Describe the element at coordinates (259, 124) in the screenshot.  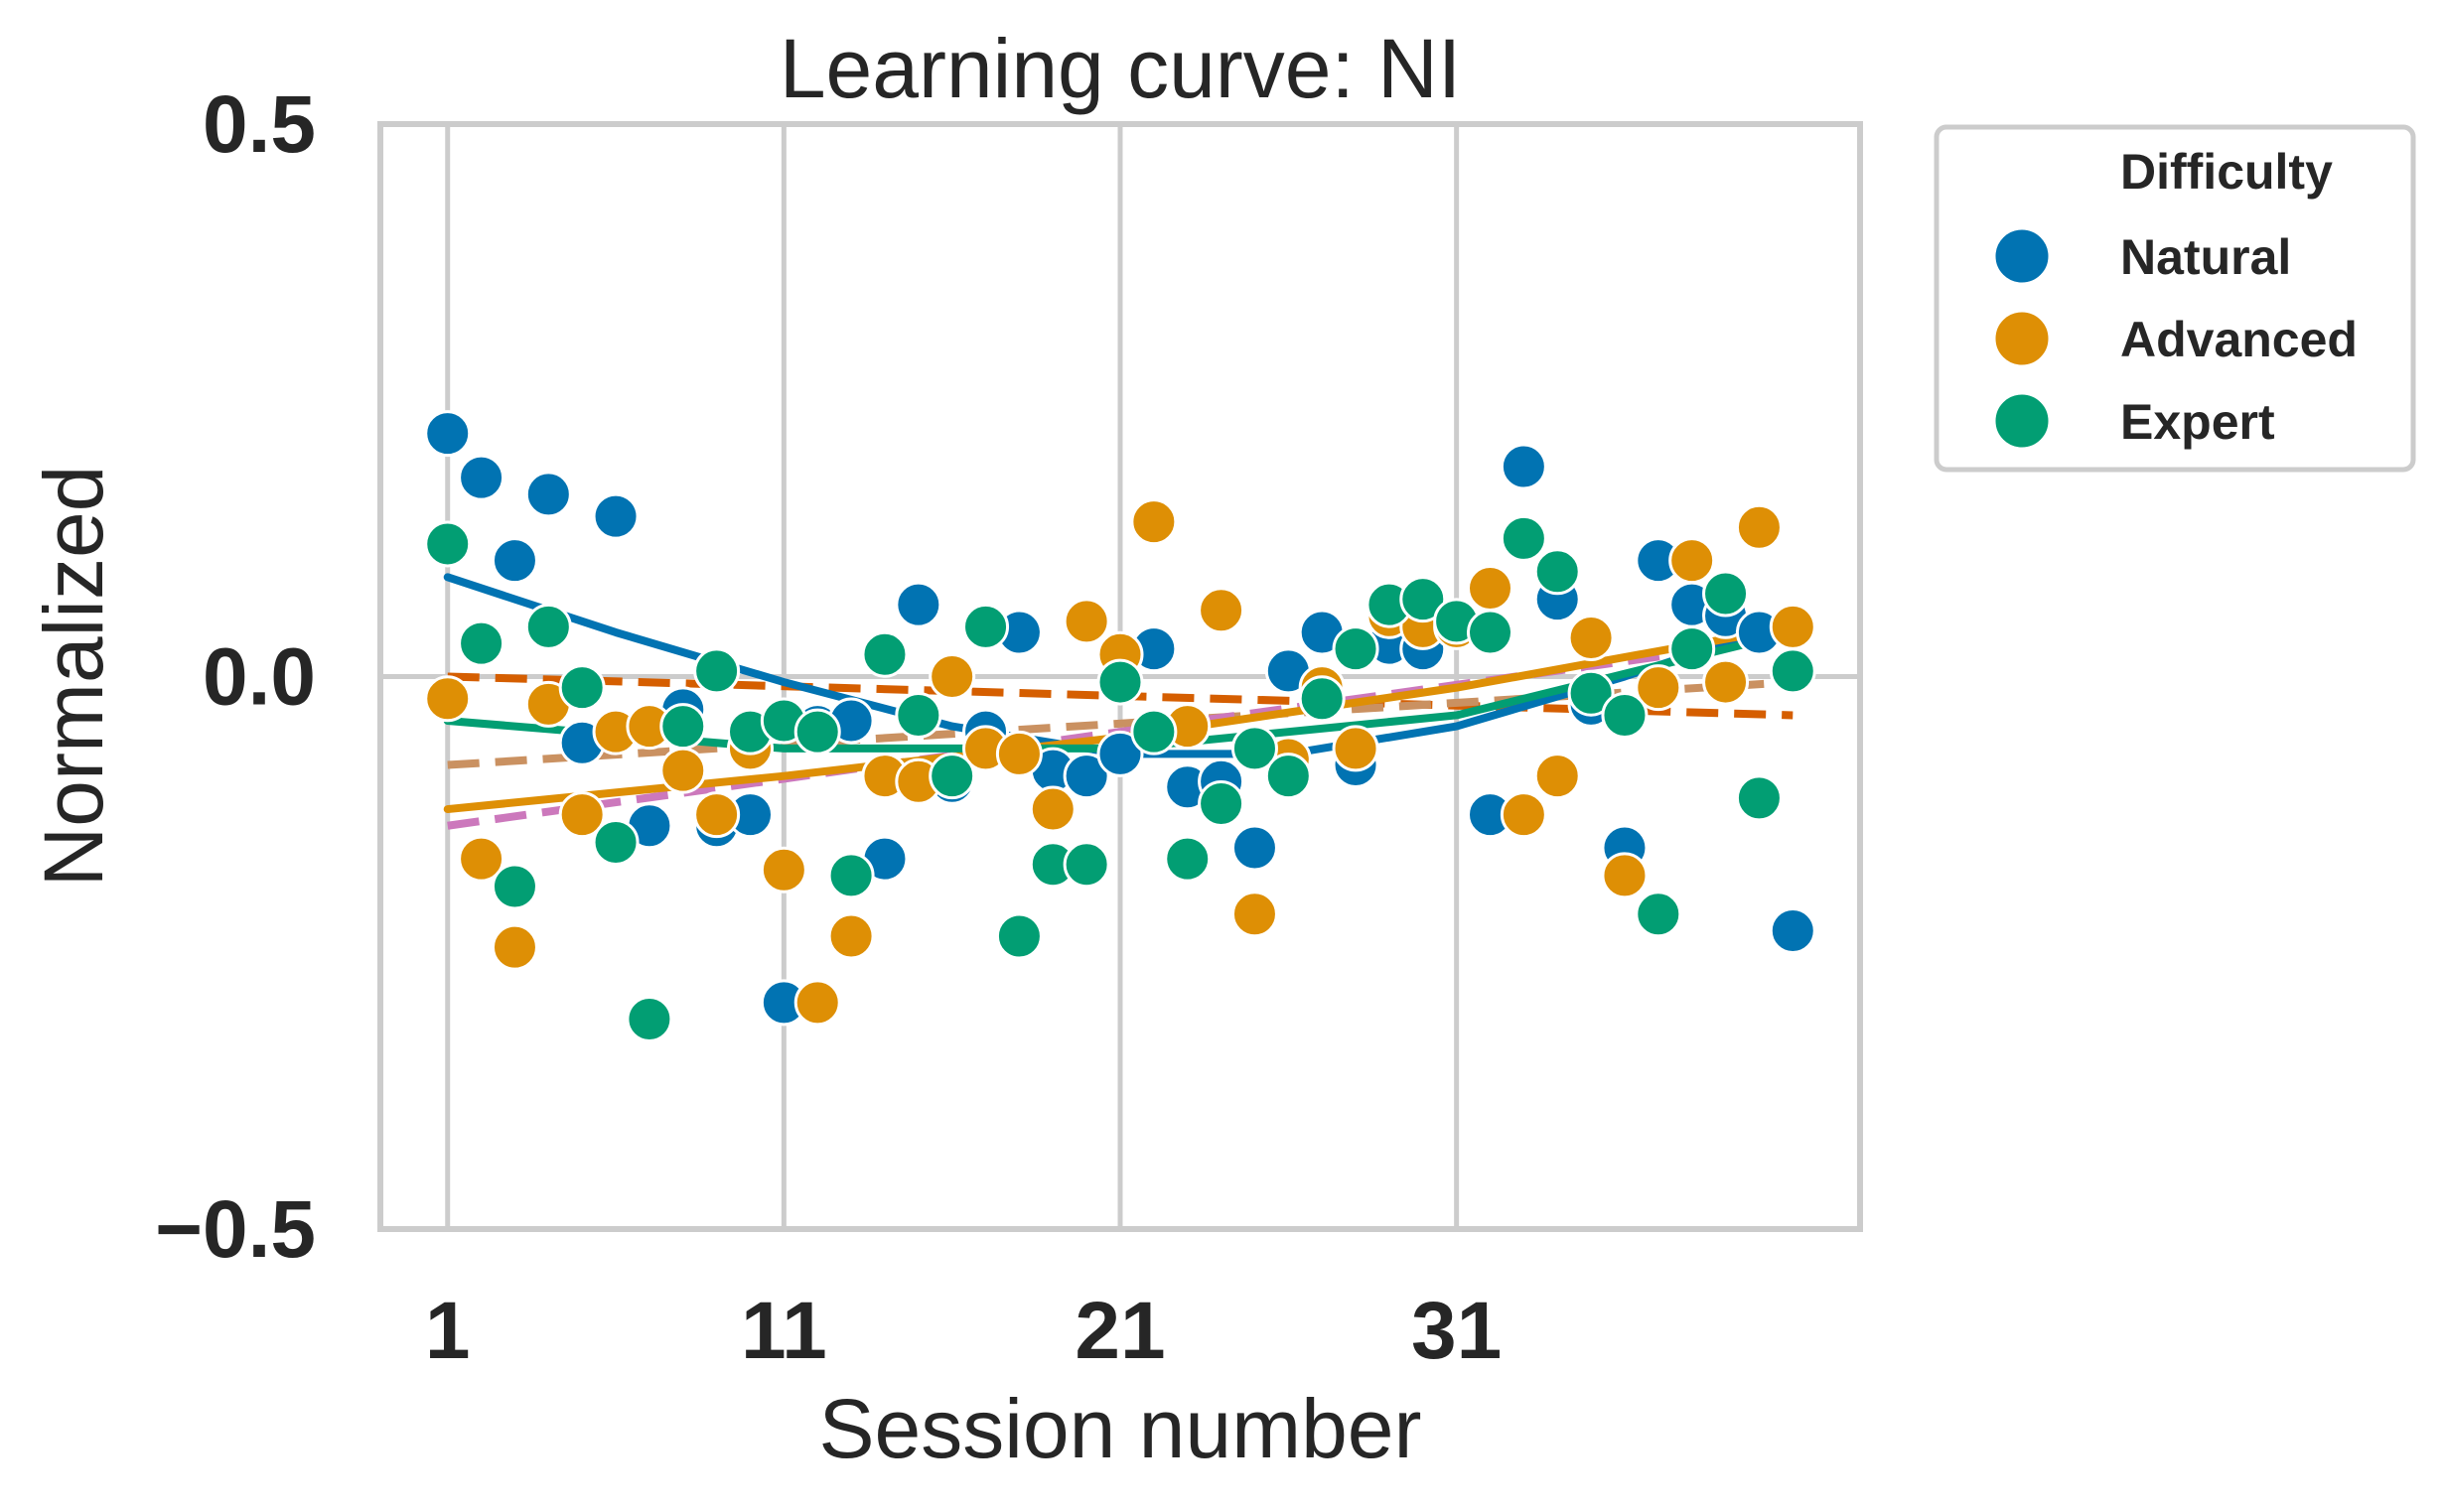
I see `y-tick-label: 0.5` at that location.